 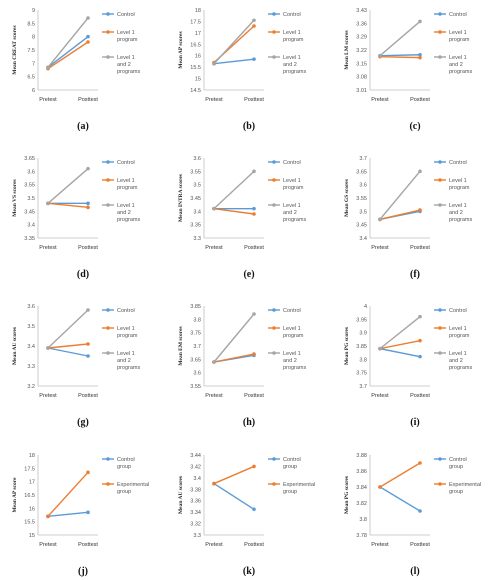 I want to click on y-tick-label: 3.01, so click(x=361, y=91).